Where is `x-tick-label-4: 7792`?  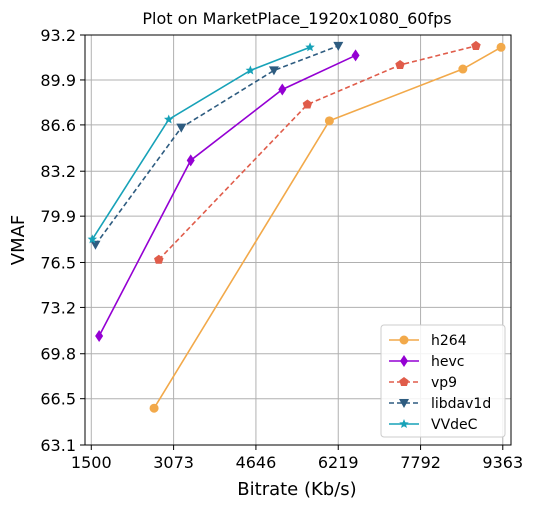 x-tick-label-4: 7792 is located at coordinates (420, 462).